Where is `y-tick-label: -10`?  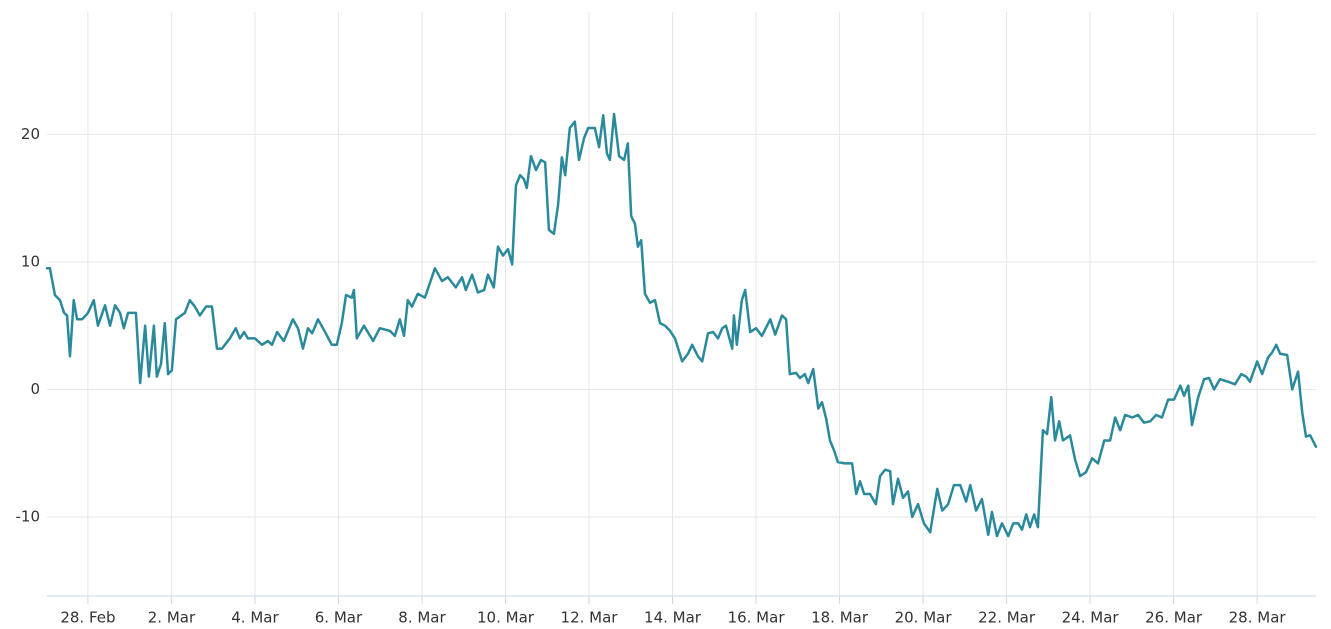 y-tick-label: -10 is located at coordinates (28, 516).